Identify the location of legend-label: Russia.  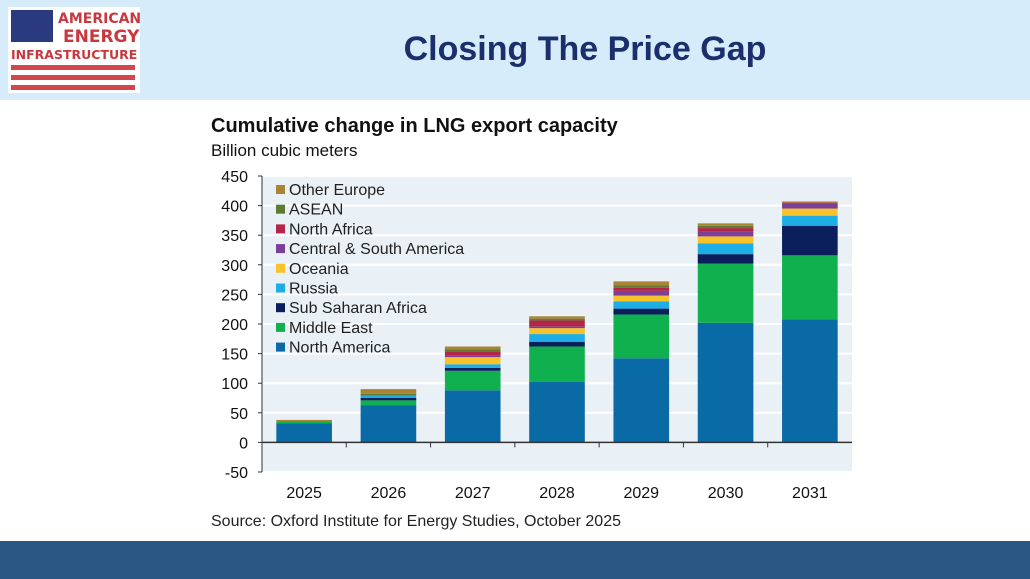
(313, 289).